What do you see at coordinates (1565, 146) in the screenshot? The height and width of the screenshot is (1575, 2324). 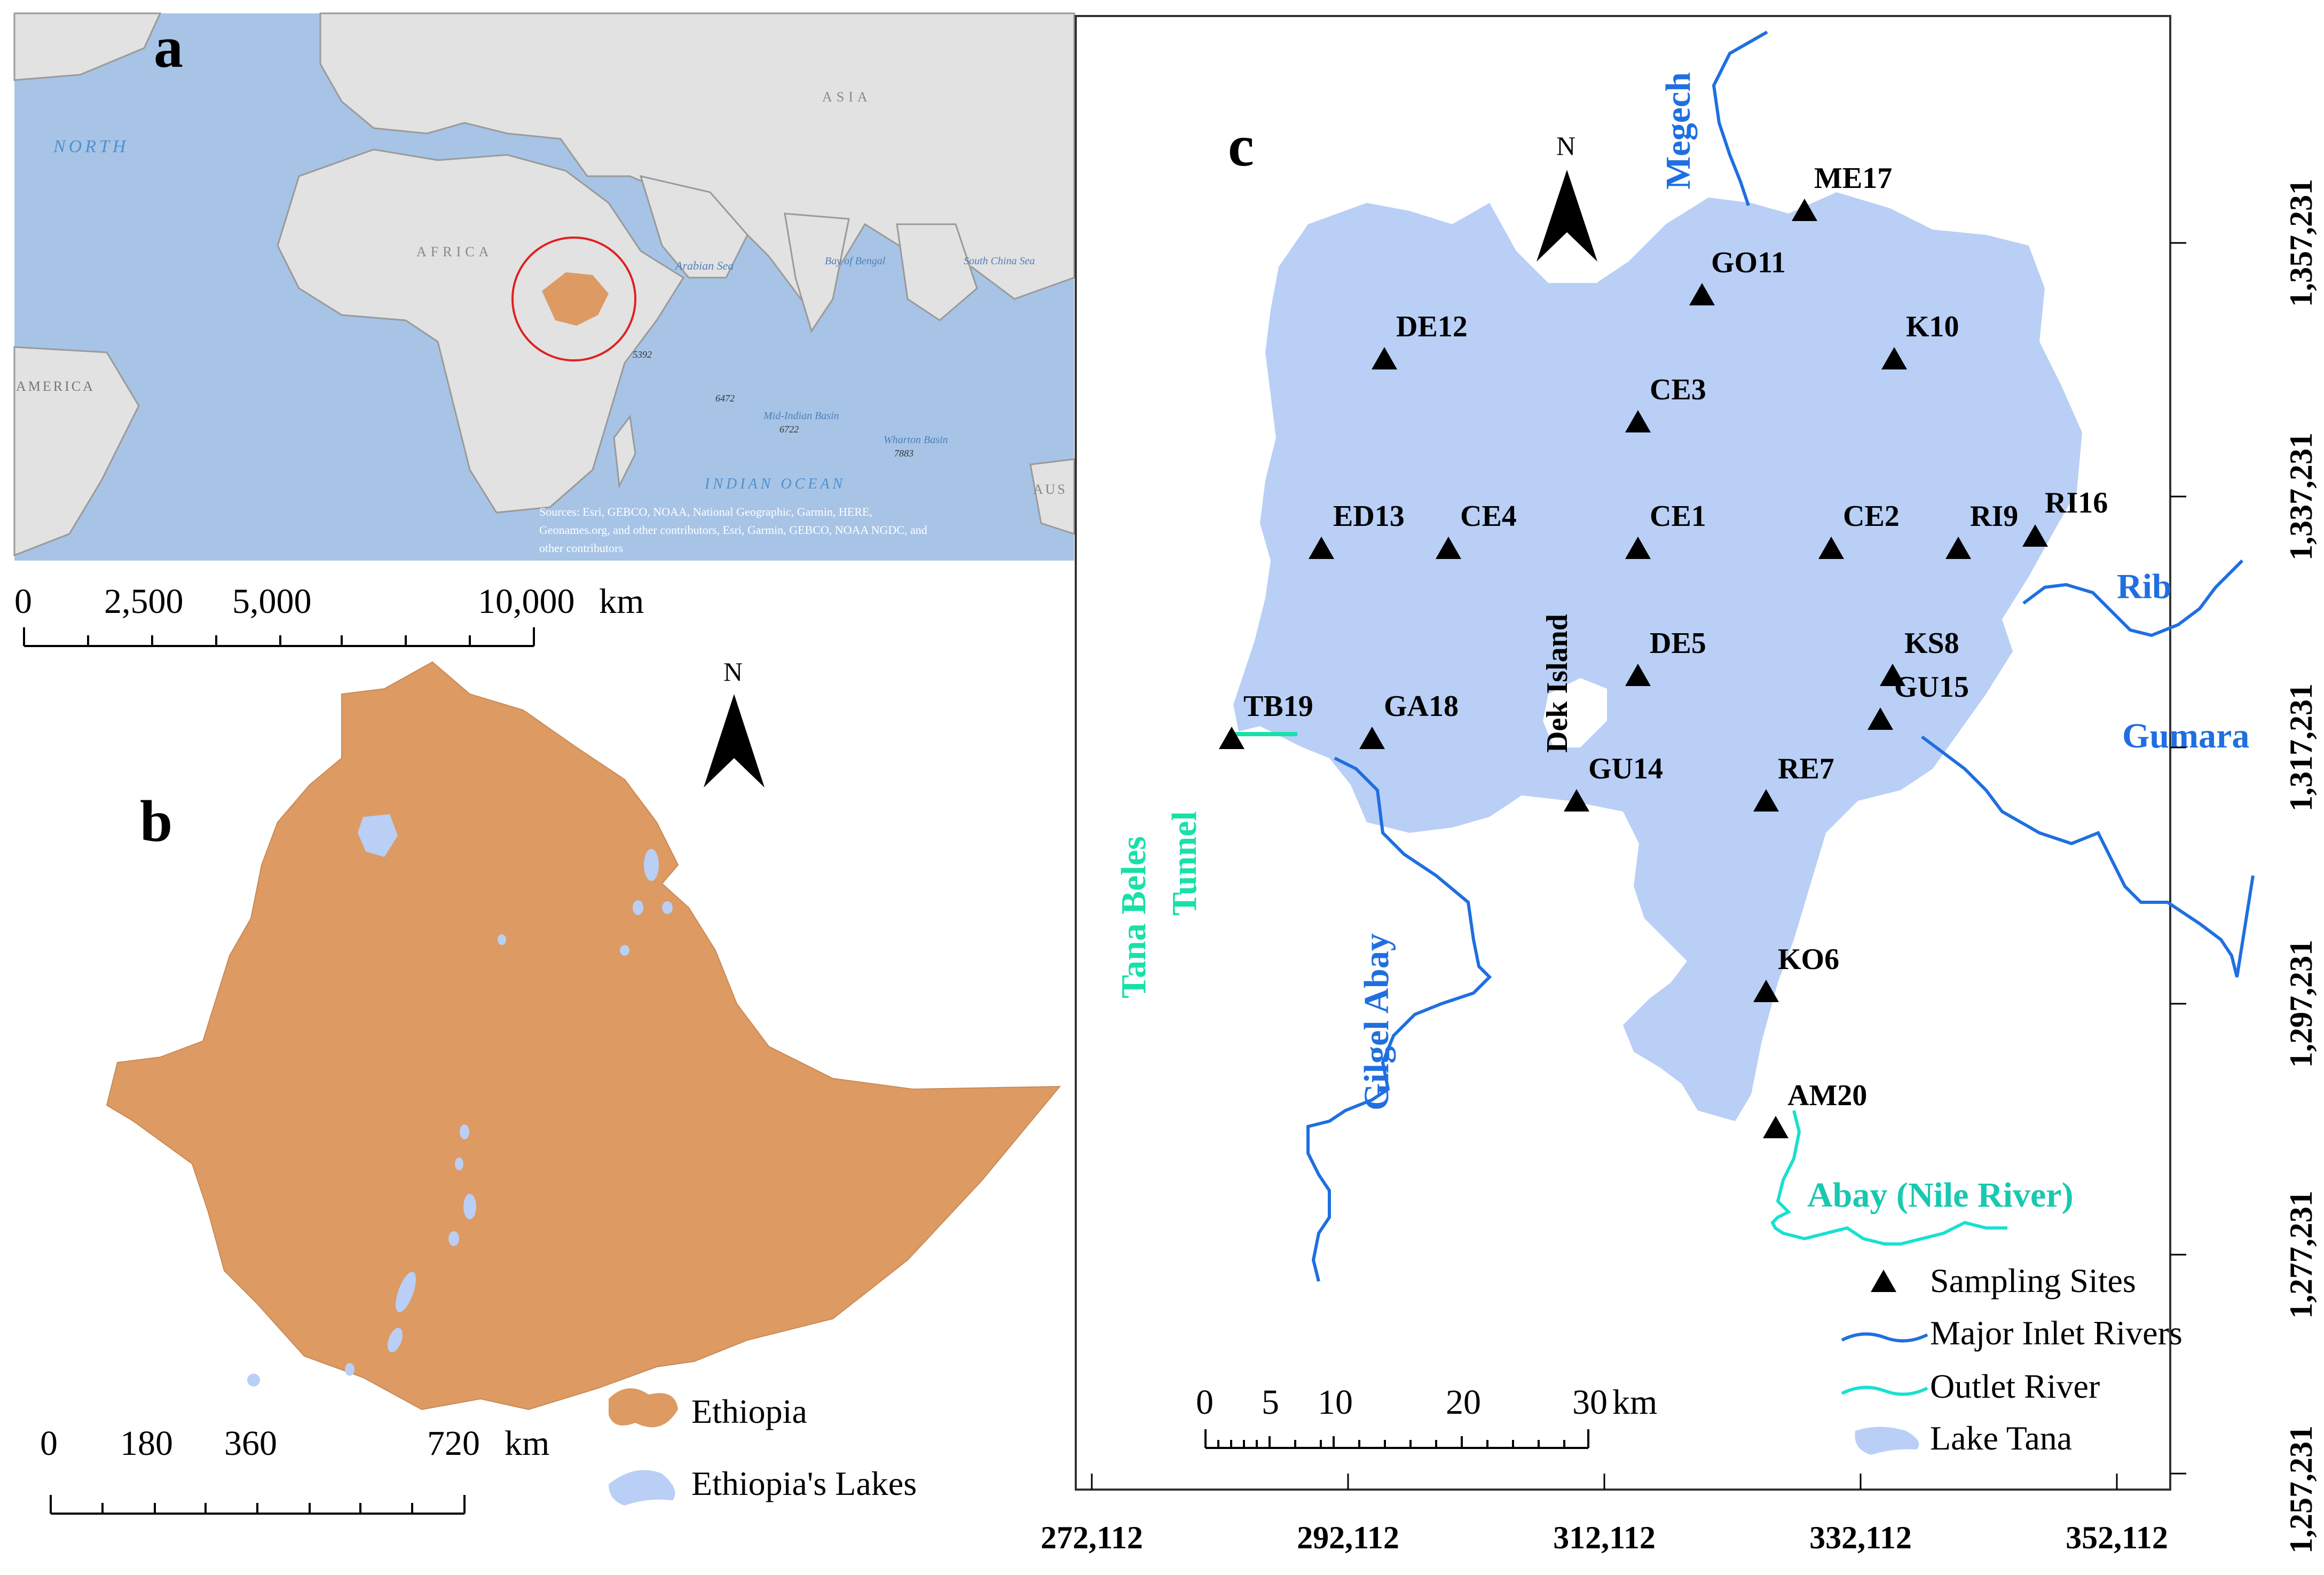 I see `north-arrow-c-letter: N` at bounding box center [1565, 146].